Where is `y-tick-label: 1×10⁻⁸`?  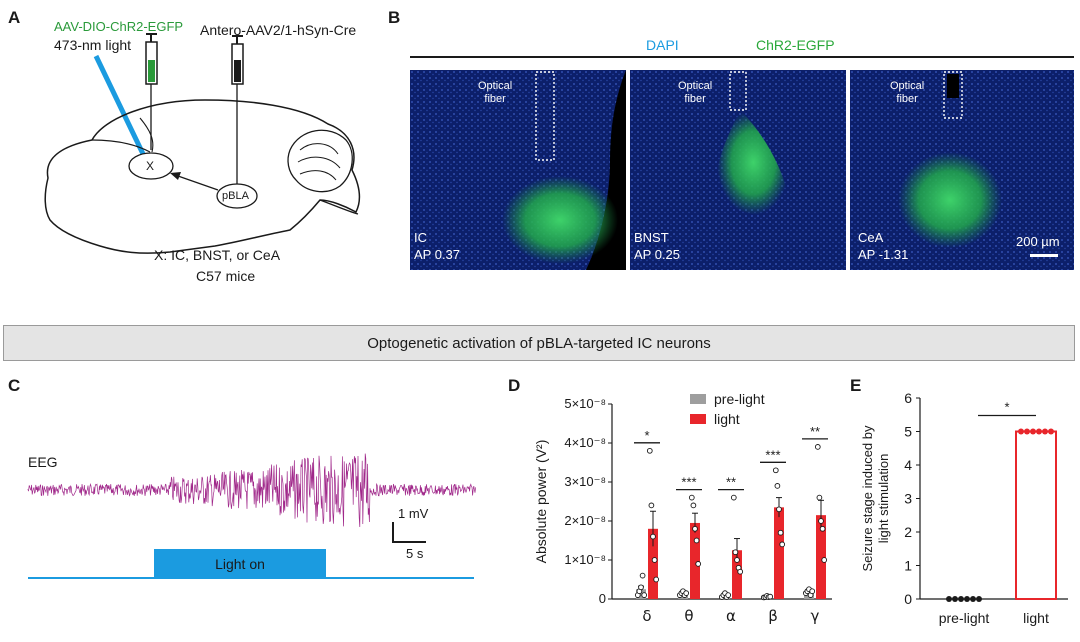
y-tick-label: 1×10⁻⁸ is located at coordinates (585, 559).